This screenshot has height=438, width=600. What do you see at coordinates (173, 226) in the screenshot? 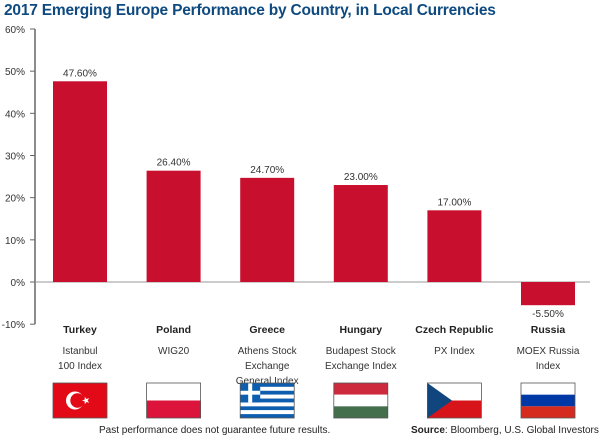
I see `bar-poland` at bounding box center [173, 226].